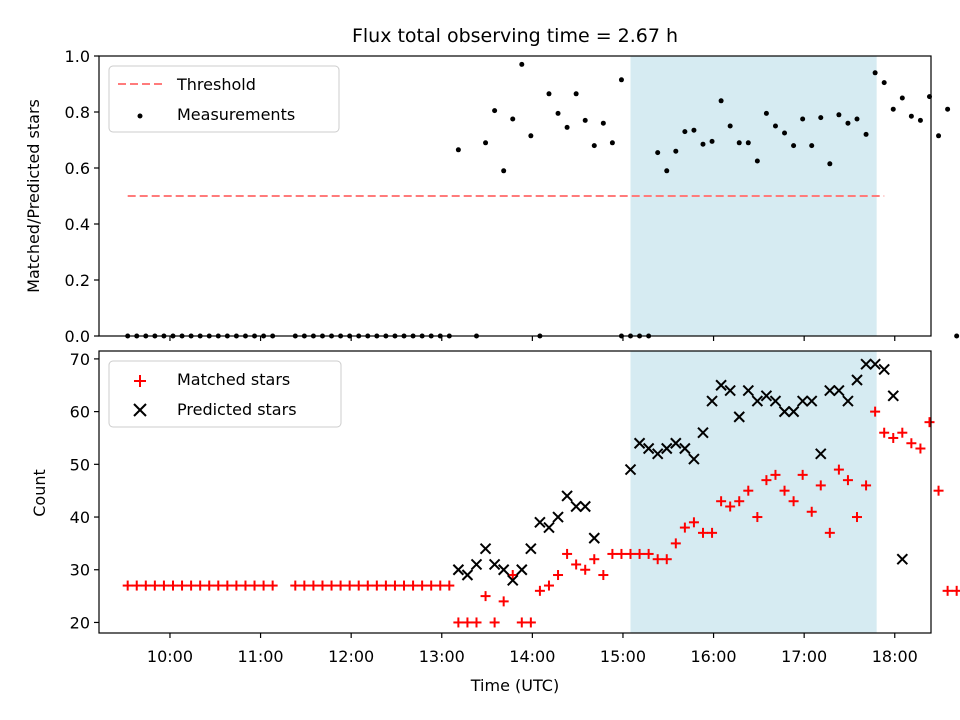  I want to click on predicted-legend-swatch, so click(140, 410).